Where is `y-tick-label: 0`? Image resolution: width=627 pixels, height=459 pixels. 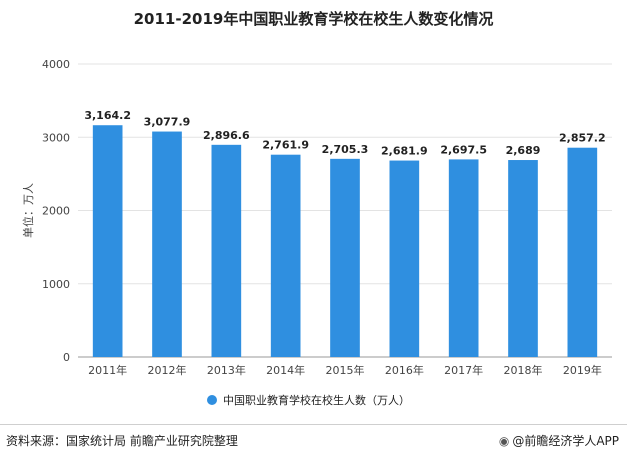 y-tick-label: 0 is located at coordinates (66, 357).